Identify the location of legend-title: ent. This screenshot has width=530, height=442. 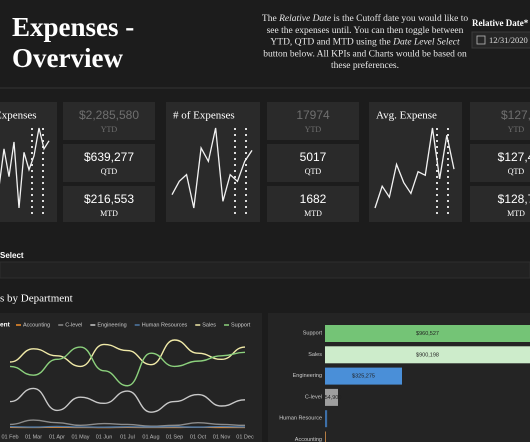
(5, 325).